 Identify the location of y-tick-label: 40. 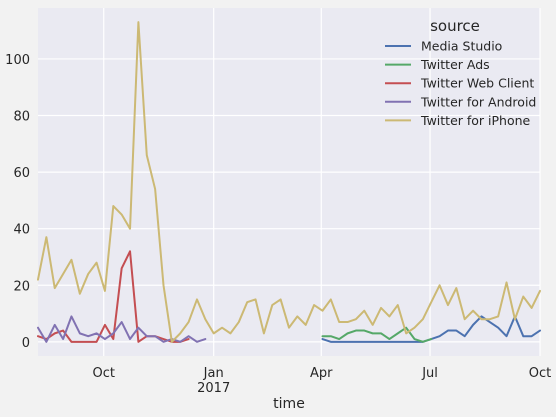
(21, 230).